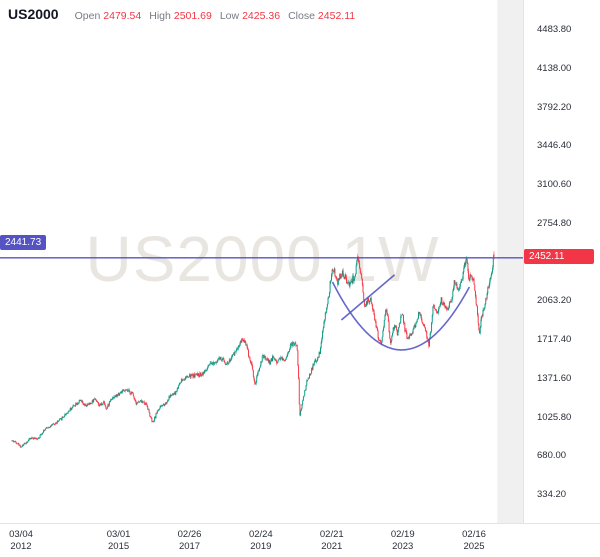 Image resolution: width=600 pixels, height=557 pixels. What do you see at coordinates (554, 107) in the screenshot?
I see `price-tick-label: 3792.20` at bounding box center [554, 107].